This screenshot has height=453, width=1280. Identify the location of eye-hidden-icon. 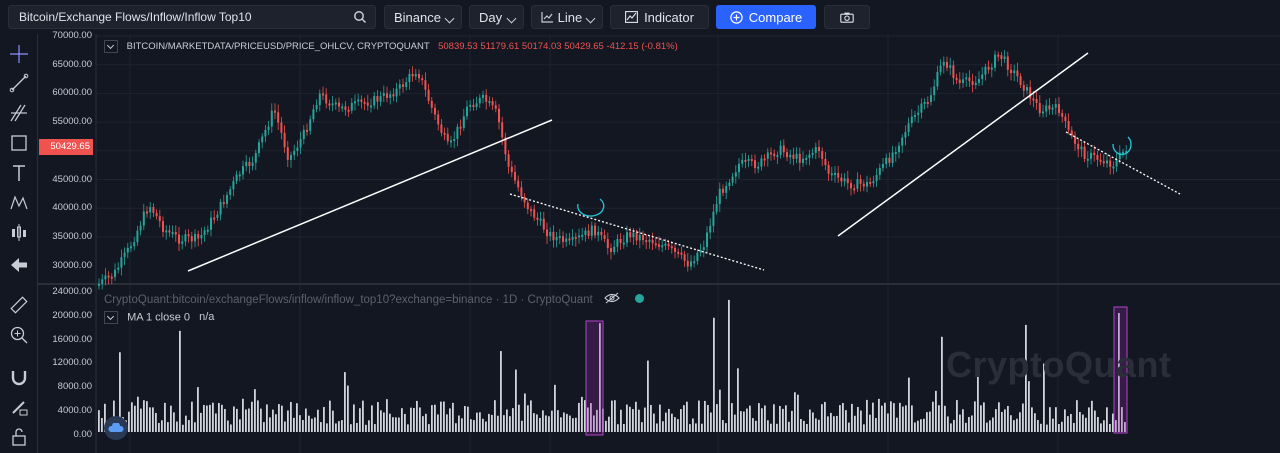
(612, 298).